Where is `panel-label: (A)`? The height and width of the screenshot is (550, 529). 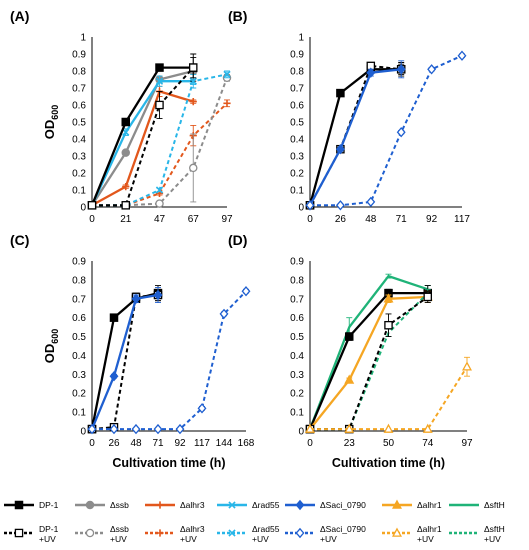 panel-label: (A) is located at coordinates (19, 16).